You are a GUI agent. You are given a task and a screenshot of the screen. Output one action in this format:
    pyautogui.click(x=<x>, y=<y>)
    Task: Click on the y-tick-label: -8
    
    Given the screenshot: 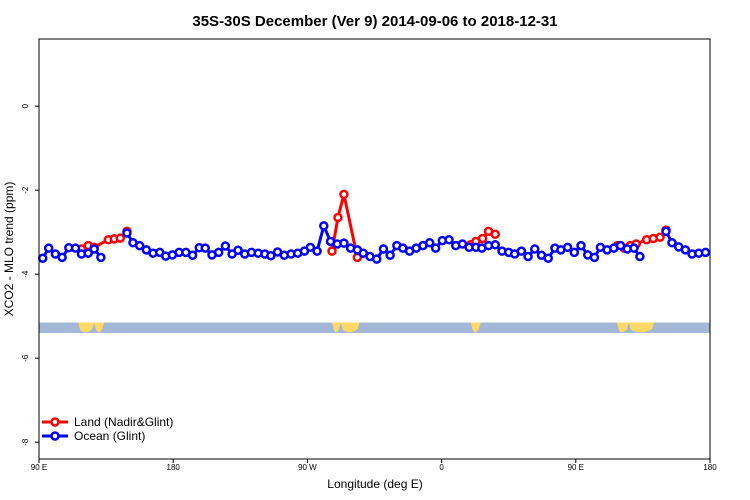 What is the action you would take?
    pyautogui.click(x=25, y=442)
    